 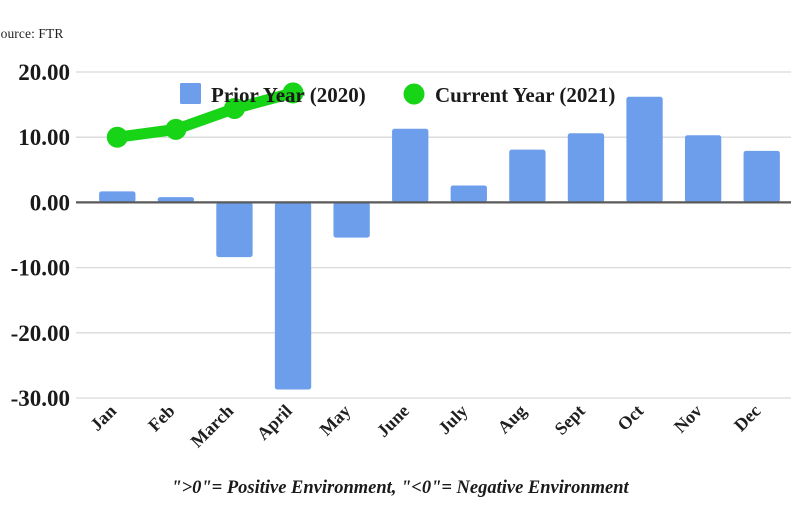 What do you see at coordinates (32, 33) in the screenshot?
I see `source-note: Source: FTR` at bounding box center [32, 33].